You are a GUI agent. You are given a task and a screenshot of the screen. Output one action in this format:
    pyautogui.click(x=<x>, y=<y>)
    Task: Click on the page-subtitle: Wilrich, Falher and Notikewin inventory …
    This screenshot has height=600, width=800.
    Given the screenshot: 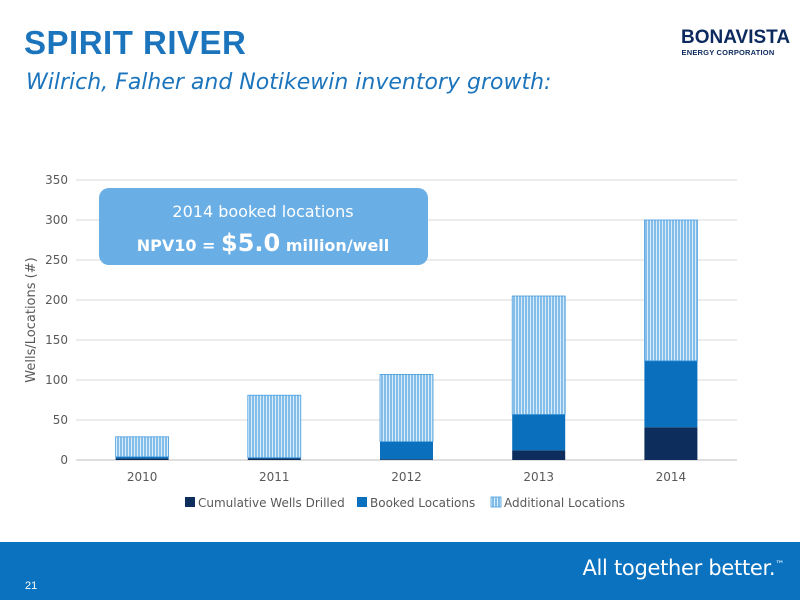 What is the action you would take?
    pyautogui.click(x=289, y=82)
    